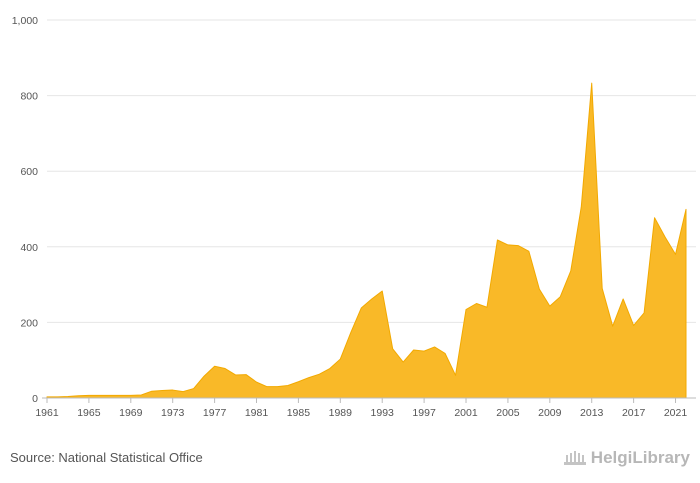 The width and height of the screenshot is (700, 483). What do you see at coordinates (299, 413) in the screenshot?
I see `x-tick-label: 1985` at bounding box center [299, 413].